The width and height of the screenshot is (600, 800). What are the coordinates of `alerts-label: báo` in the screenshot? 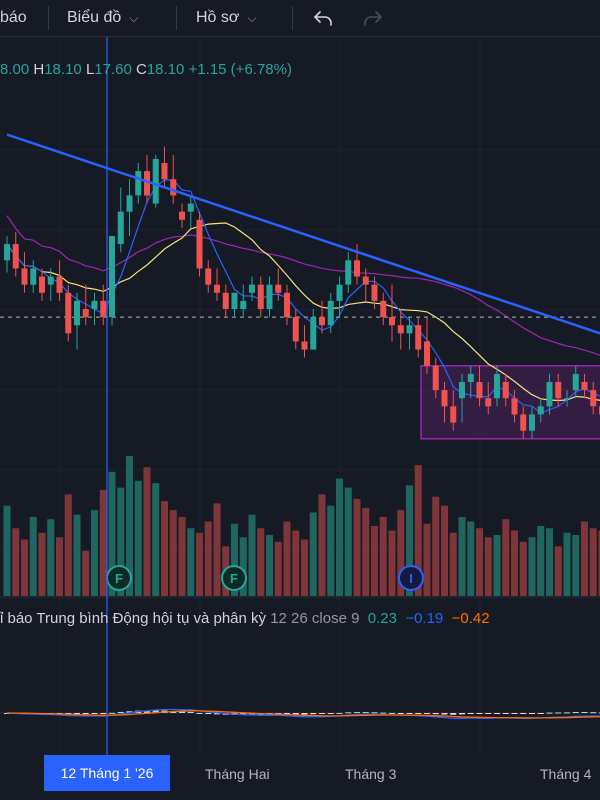 It's located at (13, 17).